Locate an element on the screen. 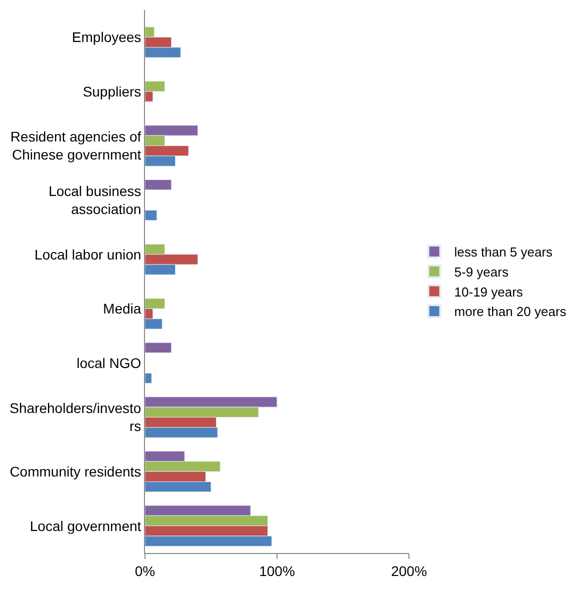  y-tick-label: Local labor union is located at coordinates (88, 254).